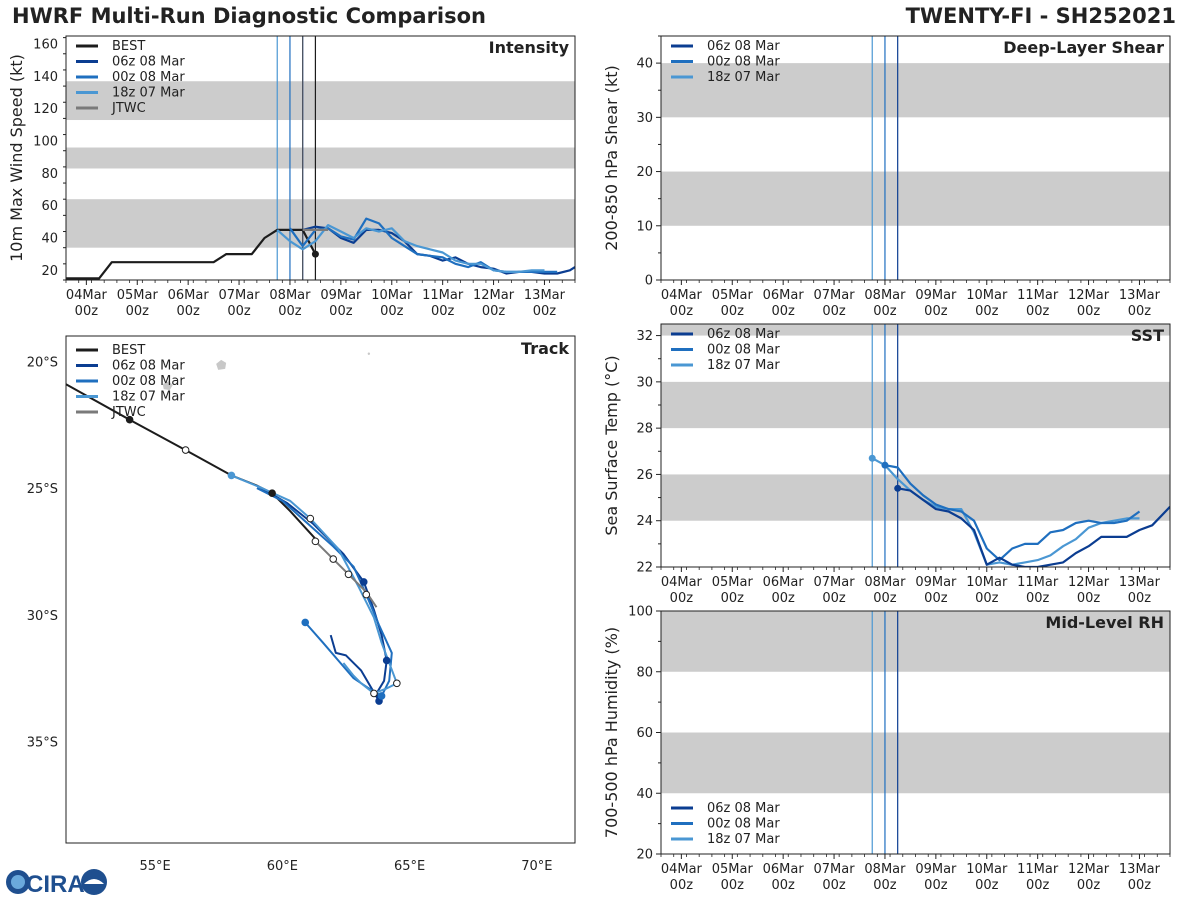 This screenshot has height=900, width=1200. What do you see at coordinates (644, 172) in the screenshot?
I see `shear-ytick-label: 20` at bounding box center [644, 172].